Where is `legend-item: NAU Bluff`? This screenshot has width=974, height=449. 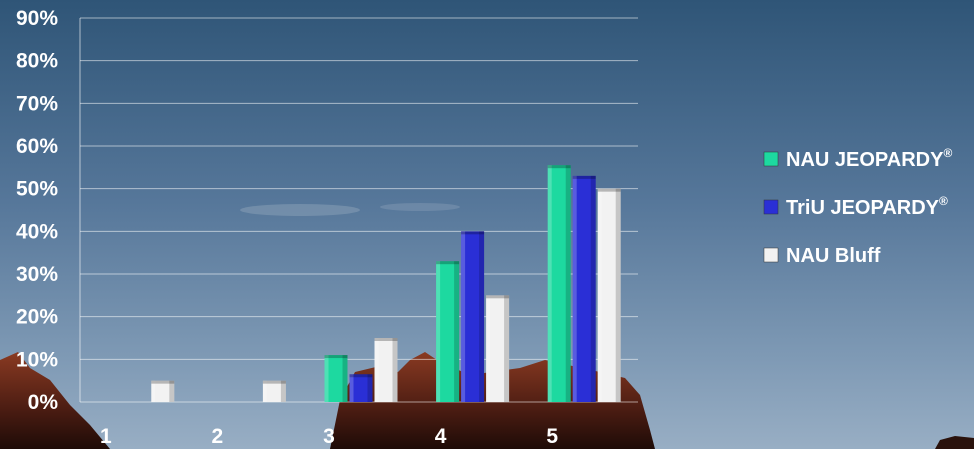 legend-item: NAU Bluff is located at coordinates (822, 256).